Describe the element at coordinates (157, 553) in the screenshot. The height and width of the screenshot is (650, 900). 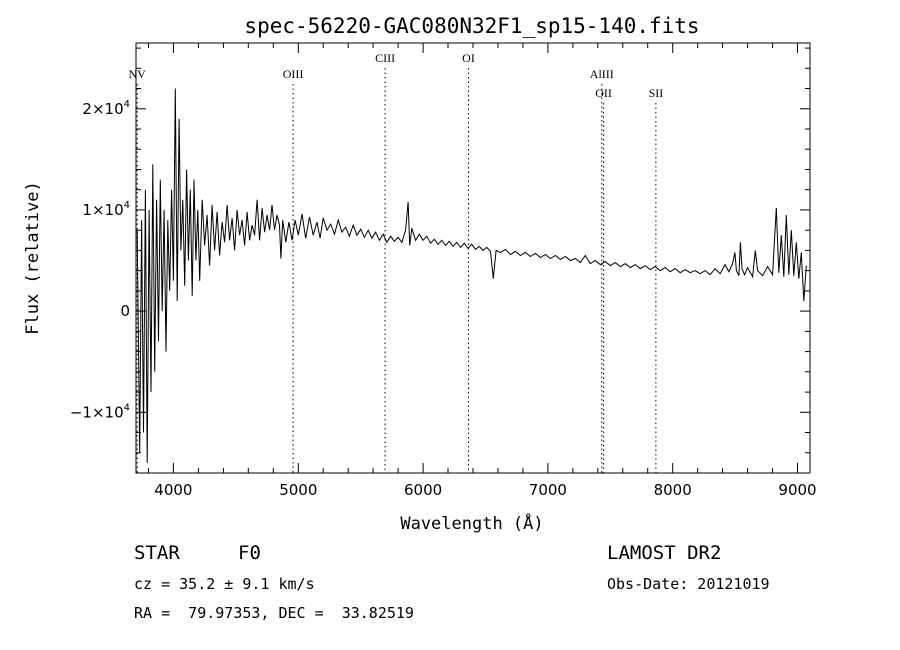
I see `object-class-label: STAR` at that location.